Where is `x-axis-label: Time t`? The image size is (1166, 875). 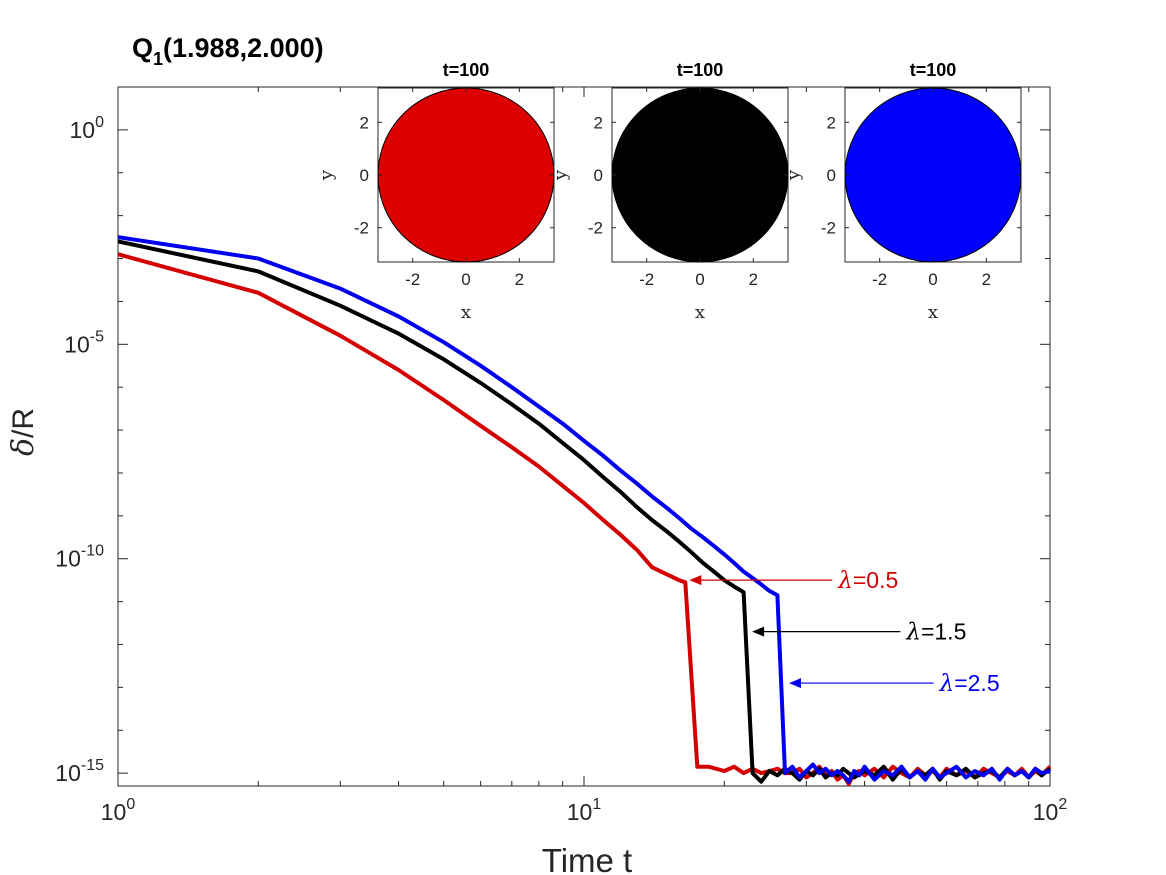
x-axis-label: Time t is located at coordinates (587, 858).